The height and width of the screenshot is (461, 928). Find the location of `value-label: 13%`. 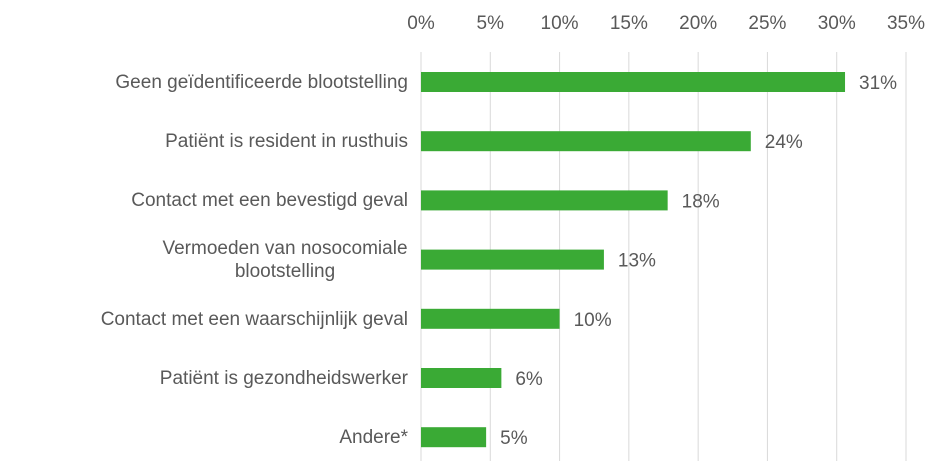

value-label: 13% is located at coordinates (637, 261).